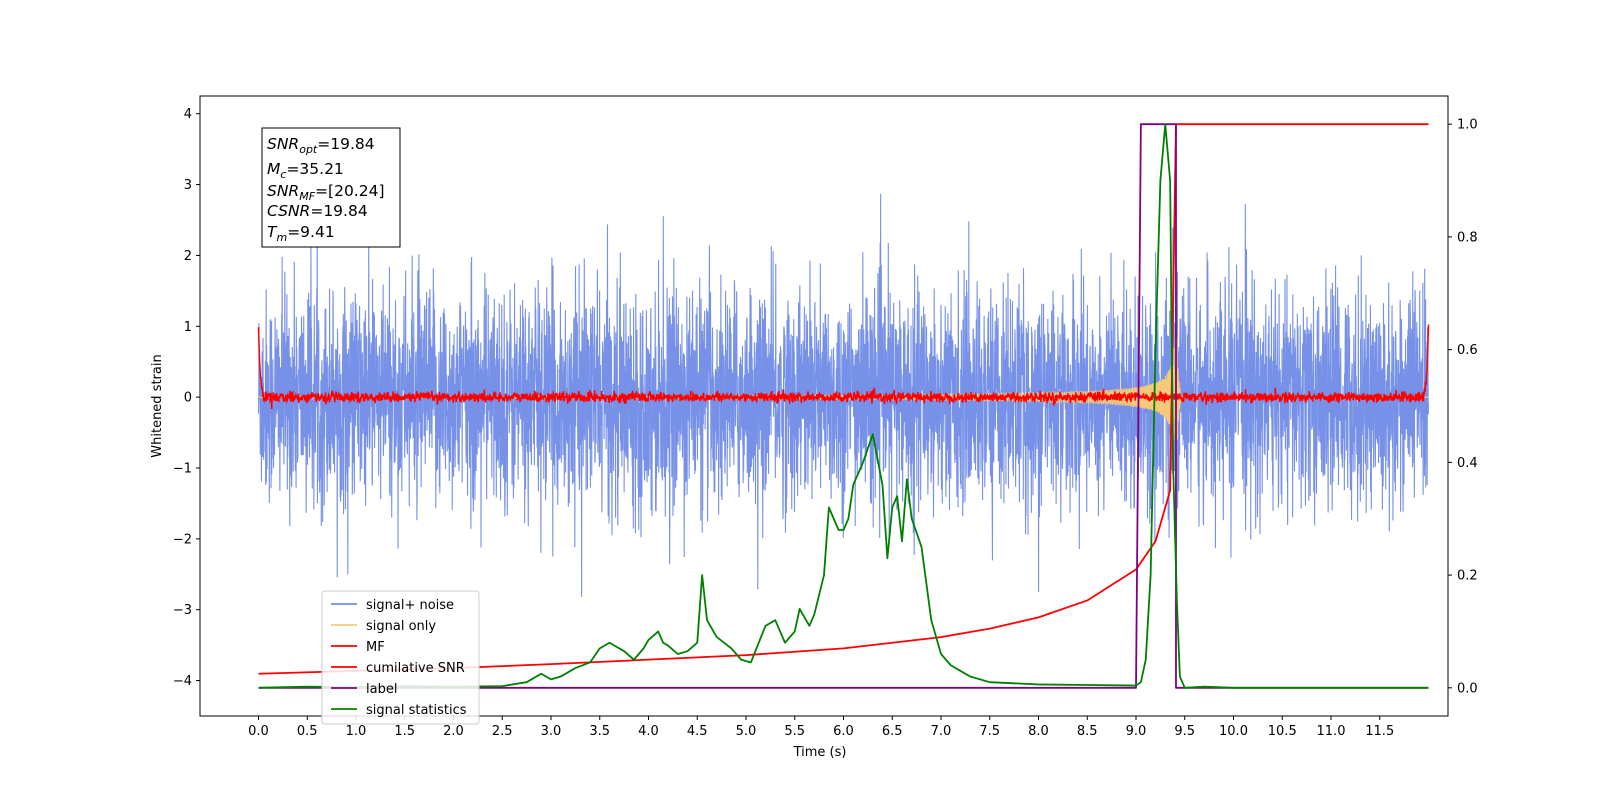  What do you see at coordinates (326, 192) in the screenshot?
I see `info-snr-mf: SNRMF=[20.24]` at bounding box center [326, 192].